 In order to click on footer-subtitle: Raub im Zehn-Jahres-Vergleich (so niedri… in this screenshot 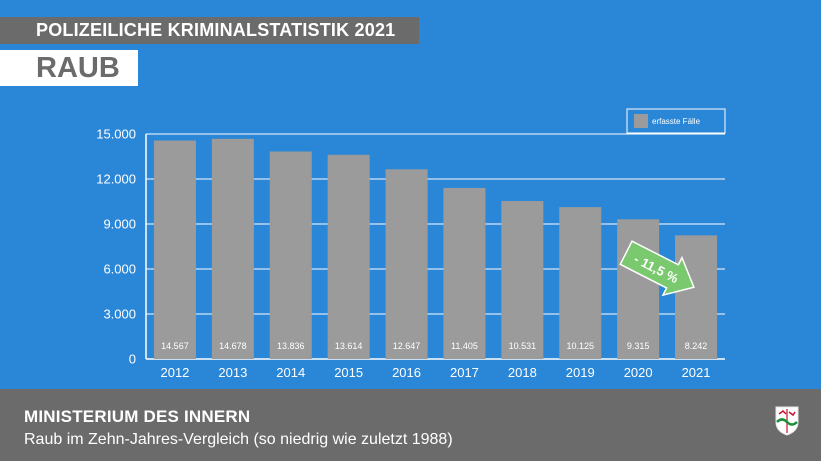, I will do `click(238, 439)`.